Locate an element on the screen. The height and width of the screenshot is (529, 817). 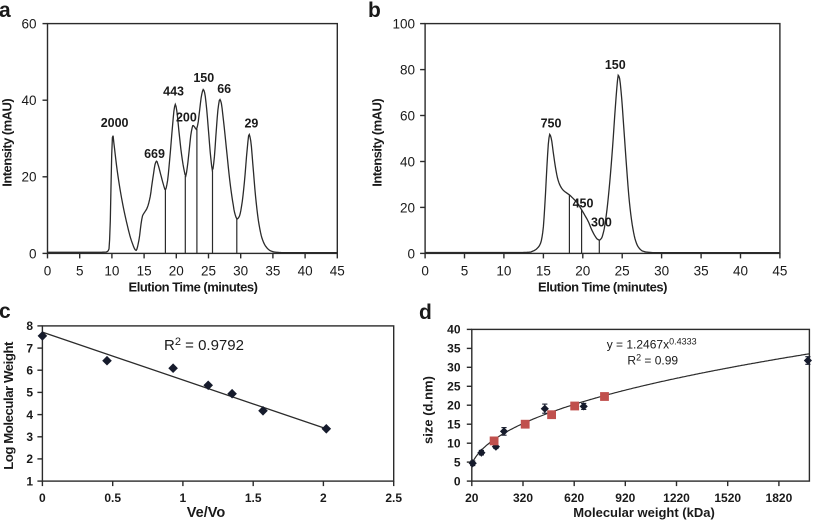
svg-text: R2 = 0.99 is located at coordinates (652, 360).